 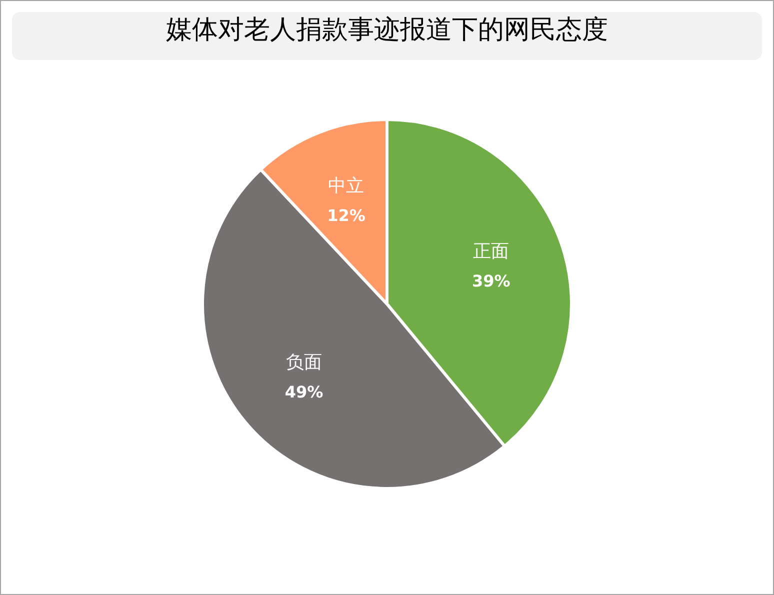 I want to click on data-label: 39%, so click(x=491, y=281).